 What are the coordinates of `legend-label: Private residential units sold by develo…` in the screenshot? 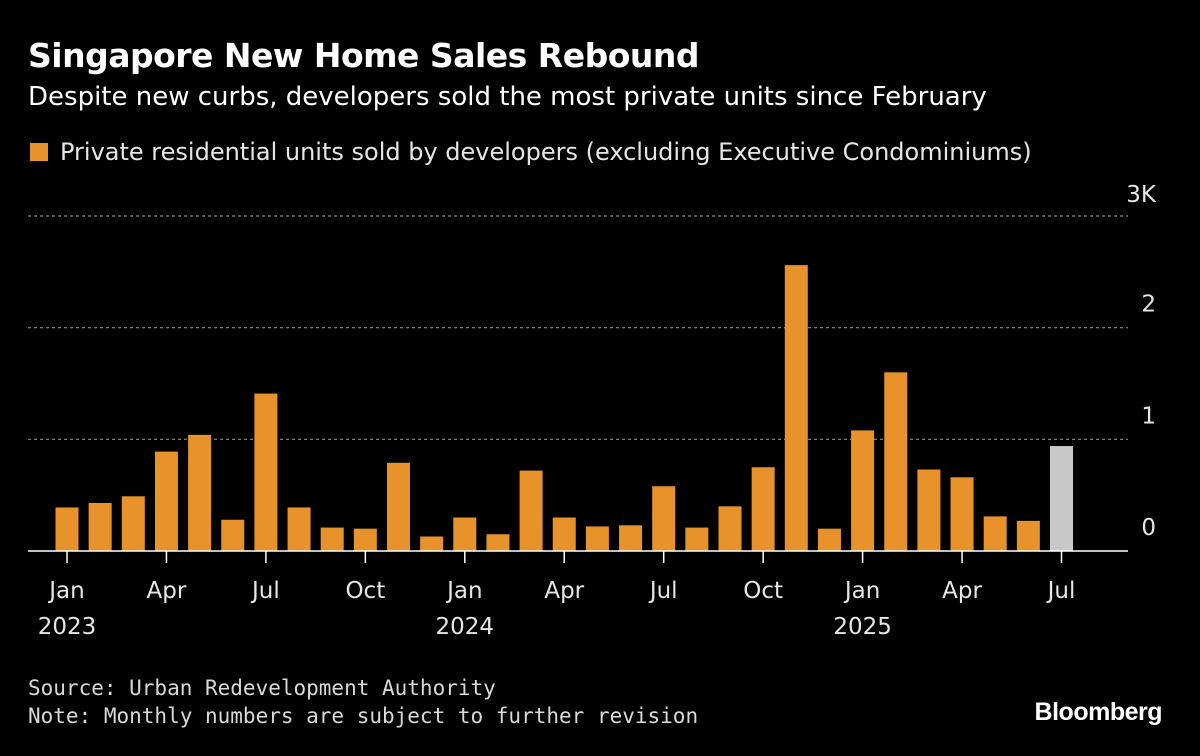 It's located at (546, 152).